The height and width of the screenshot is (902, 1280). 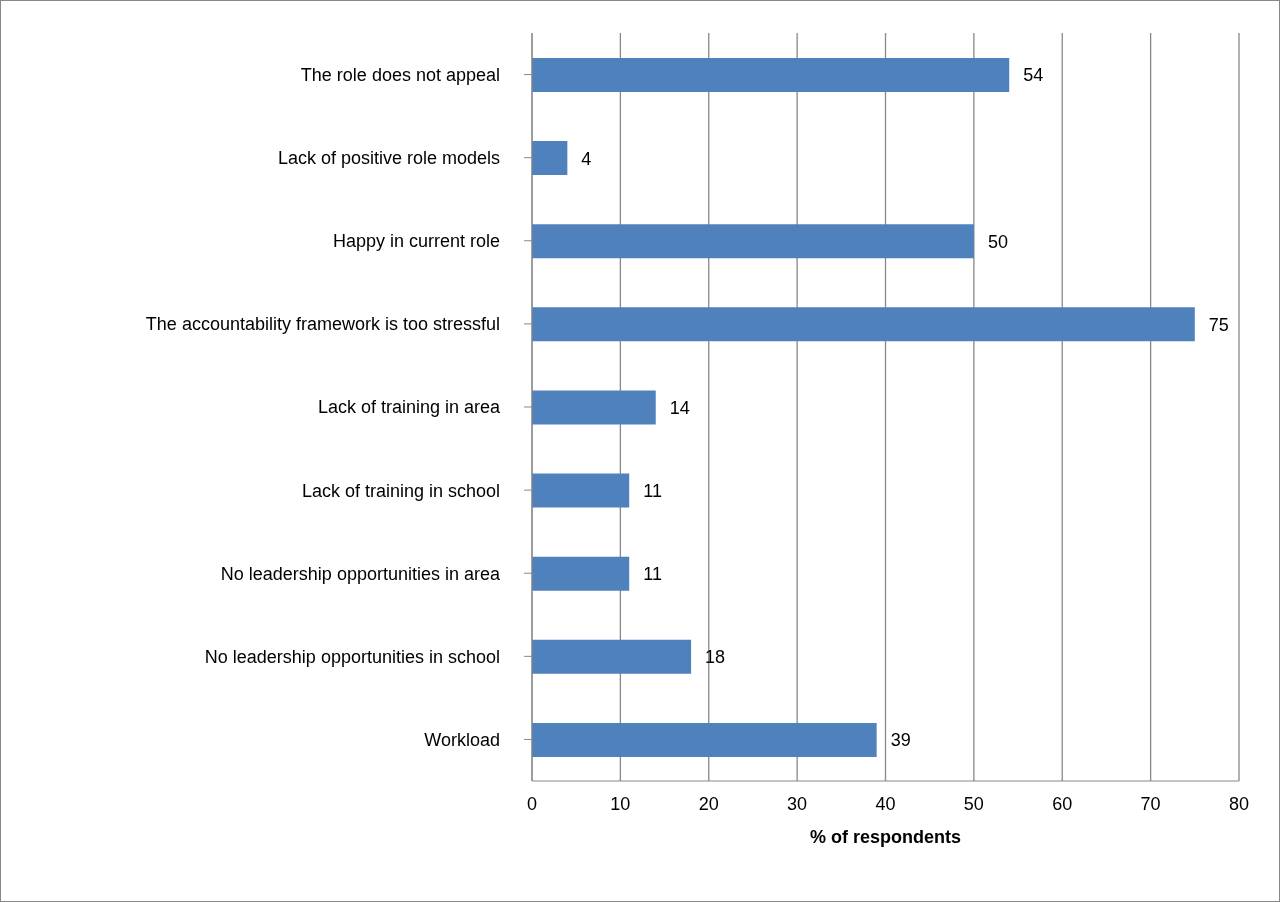 I want to click on data-label: 18, so click(x=715, y=657).